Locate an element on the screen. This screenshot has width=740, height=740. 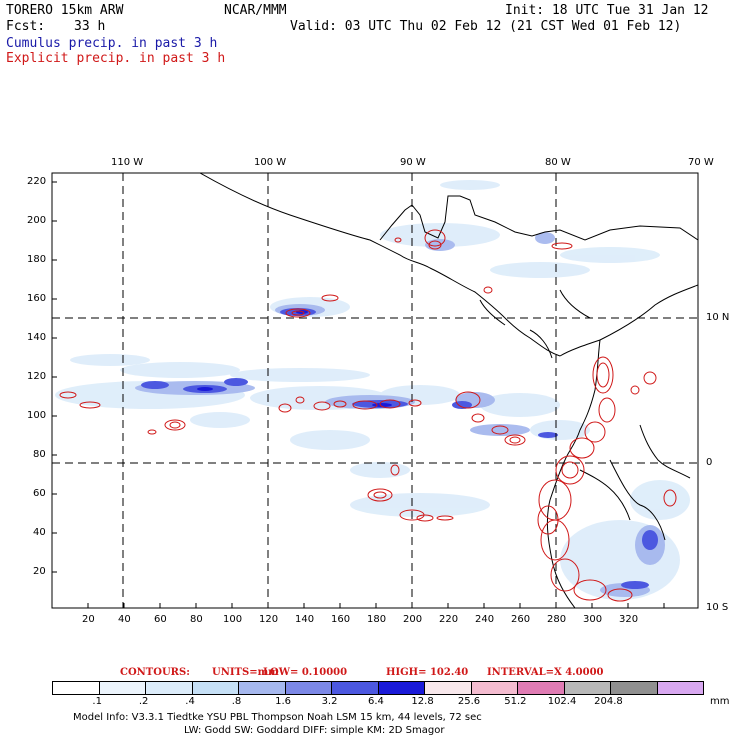
x-tick-label: 140 is located at coordinates (305, 619).